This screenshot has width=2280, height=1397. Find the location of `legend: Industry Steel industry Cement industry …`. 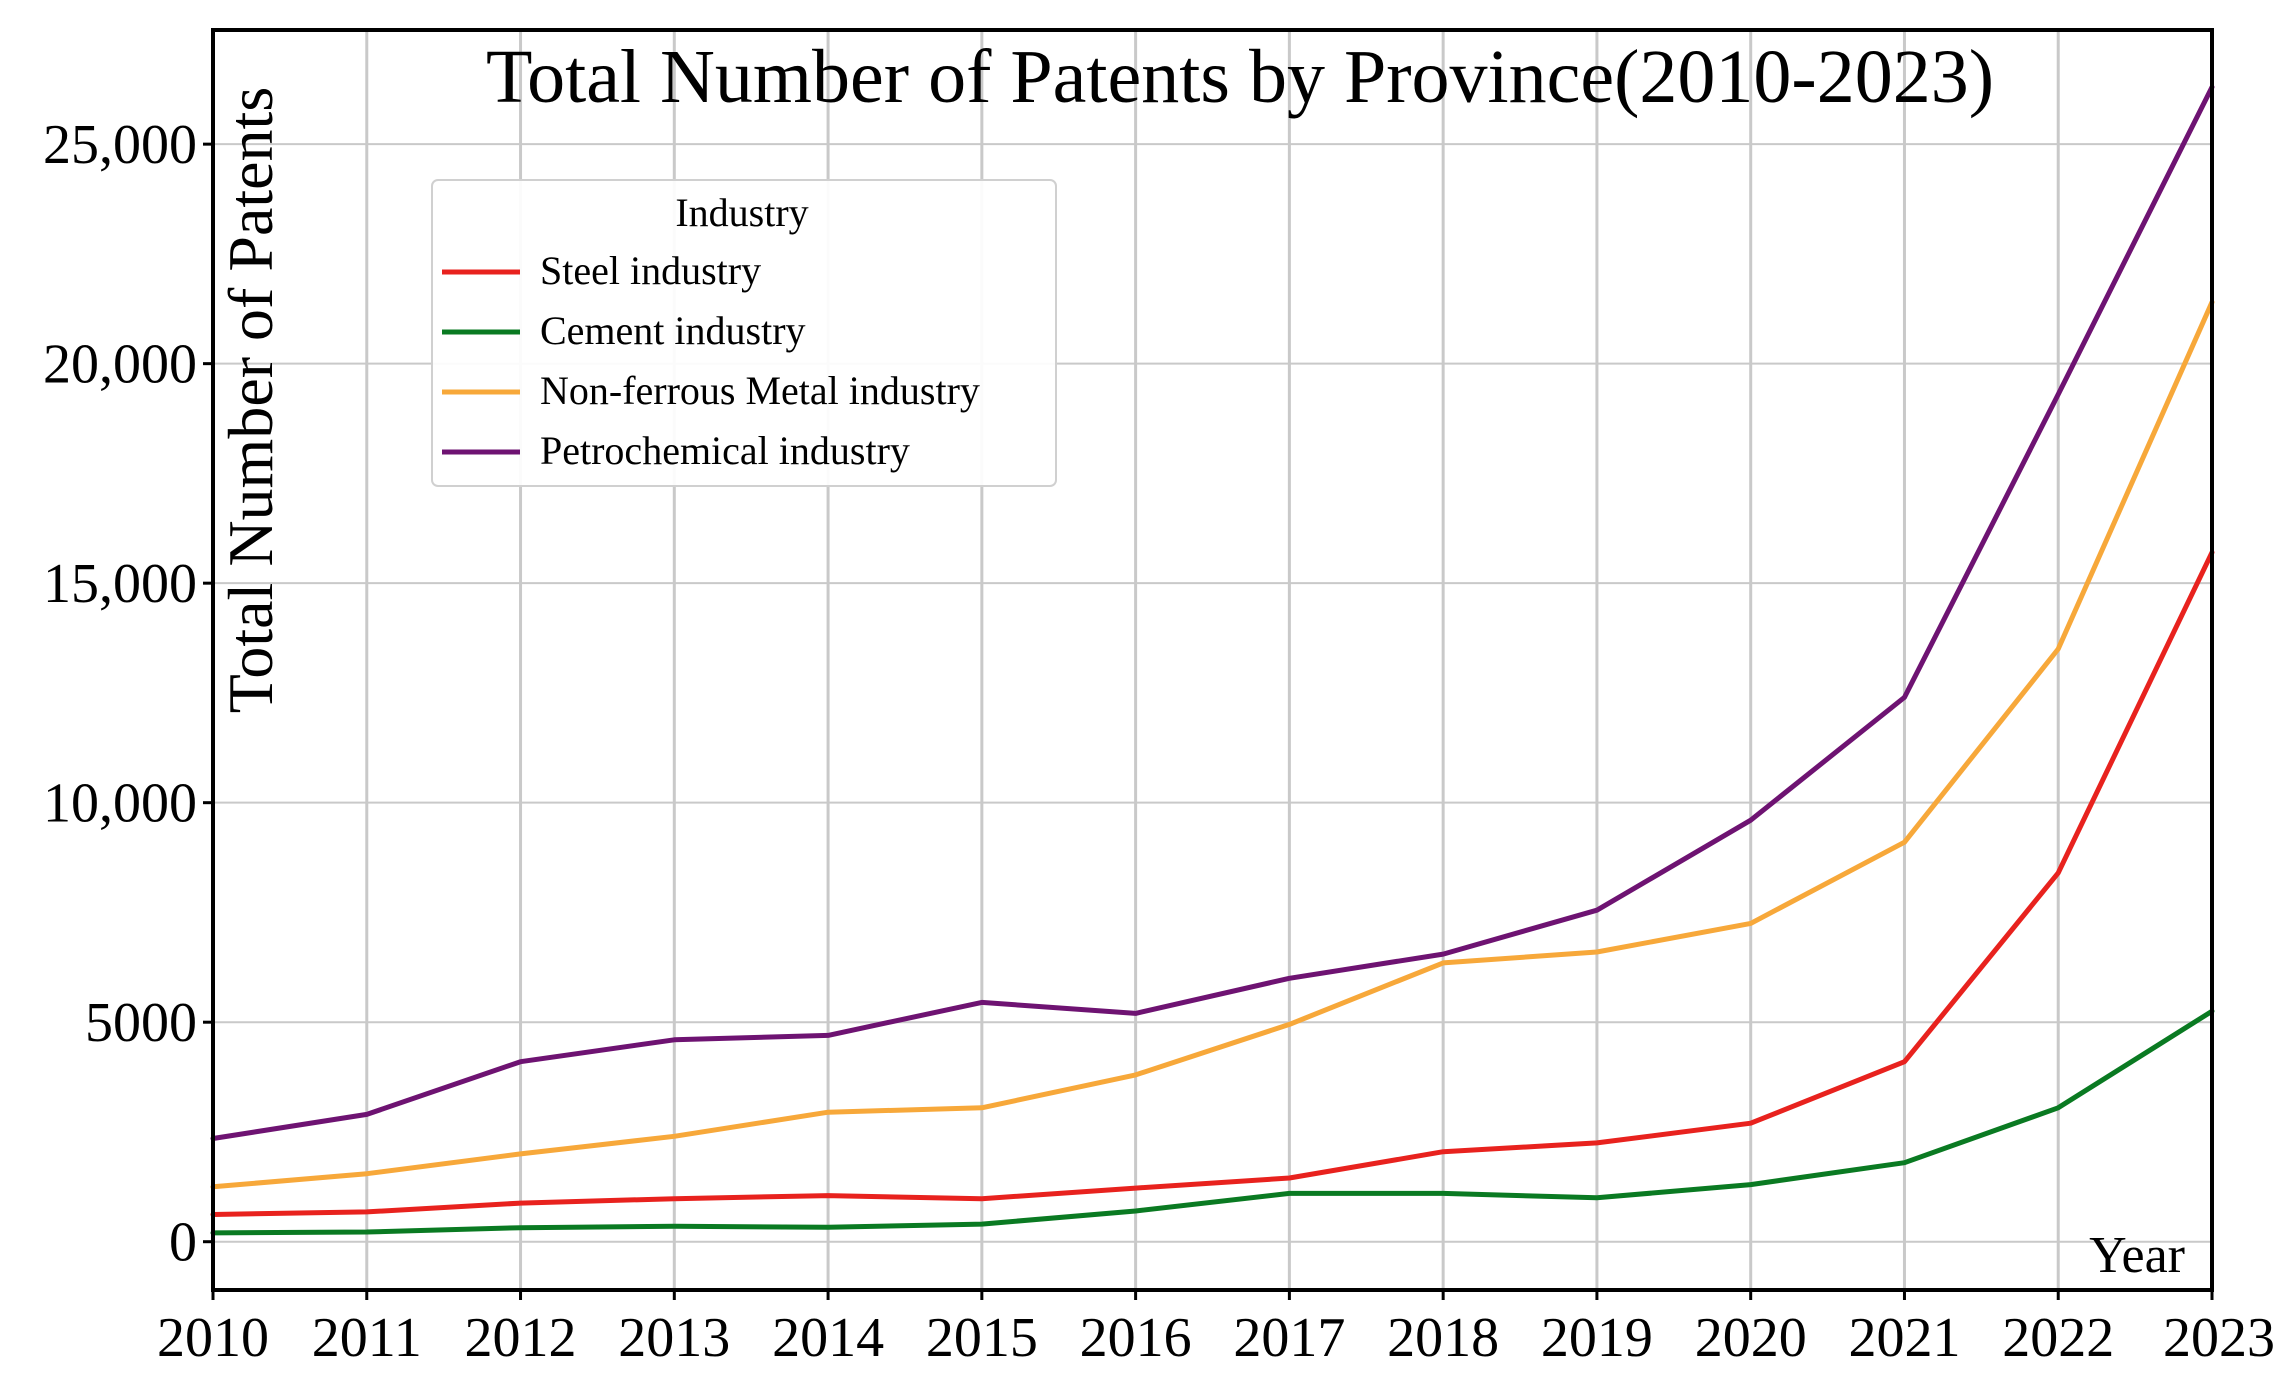

legend: Industry Steel industry Cement industry … is located at coordinates (744, 333).